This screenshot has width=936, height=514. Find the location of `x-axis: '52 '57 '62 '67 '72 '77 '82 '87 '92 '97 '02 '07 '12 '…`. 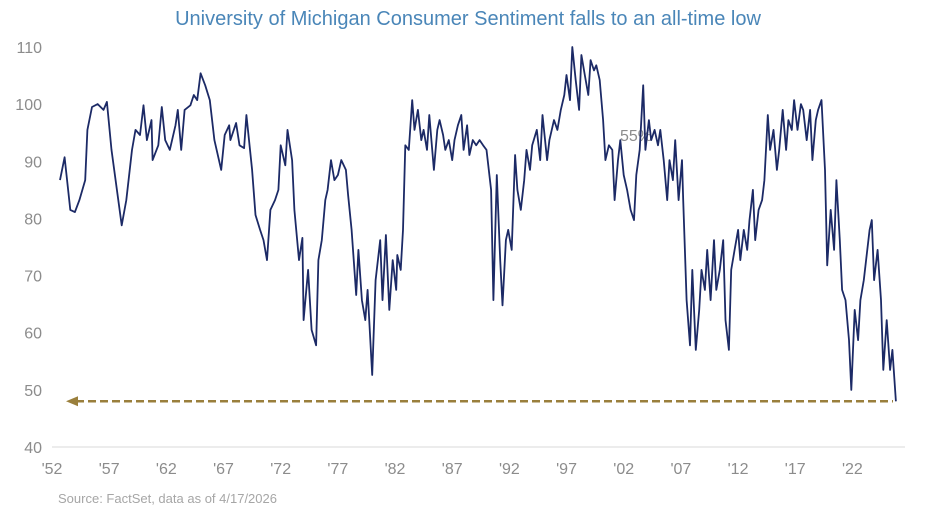

x-axis: '52 '57 '62 '67 '72 '77 '82 '87 '92 '97 '02 '07 '12 '… is located at coordinates (452, 469).